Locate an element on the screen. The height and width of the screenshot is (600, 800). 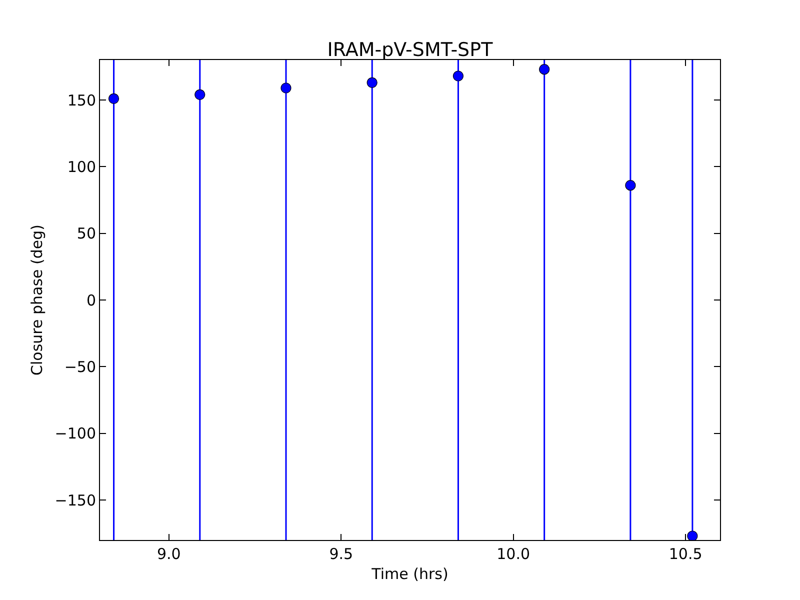
y-axis-title: Closure phase (deg) is located at coordinates (37, 300).